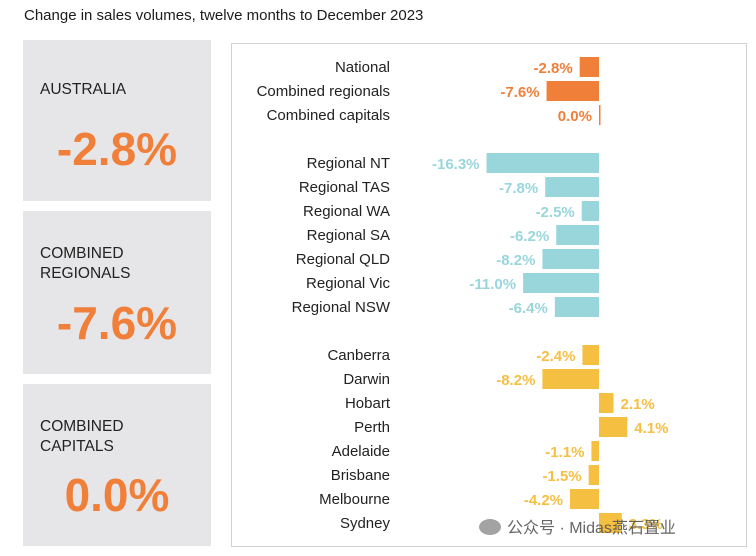  Describe the element at coordinates (372, 427) in the screenshot. I see `category-label-perth: Perth` at that location.